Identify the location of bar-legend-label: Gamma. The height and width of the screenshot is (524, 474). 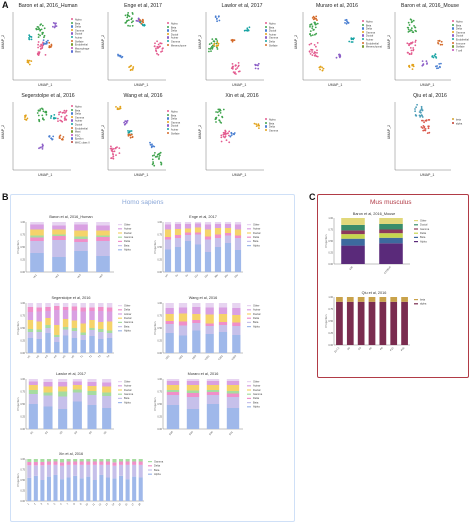
(258, 394).